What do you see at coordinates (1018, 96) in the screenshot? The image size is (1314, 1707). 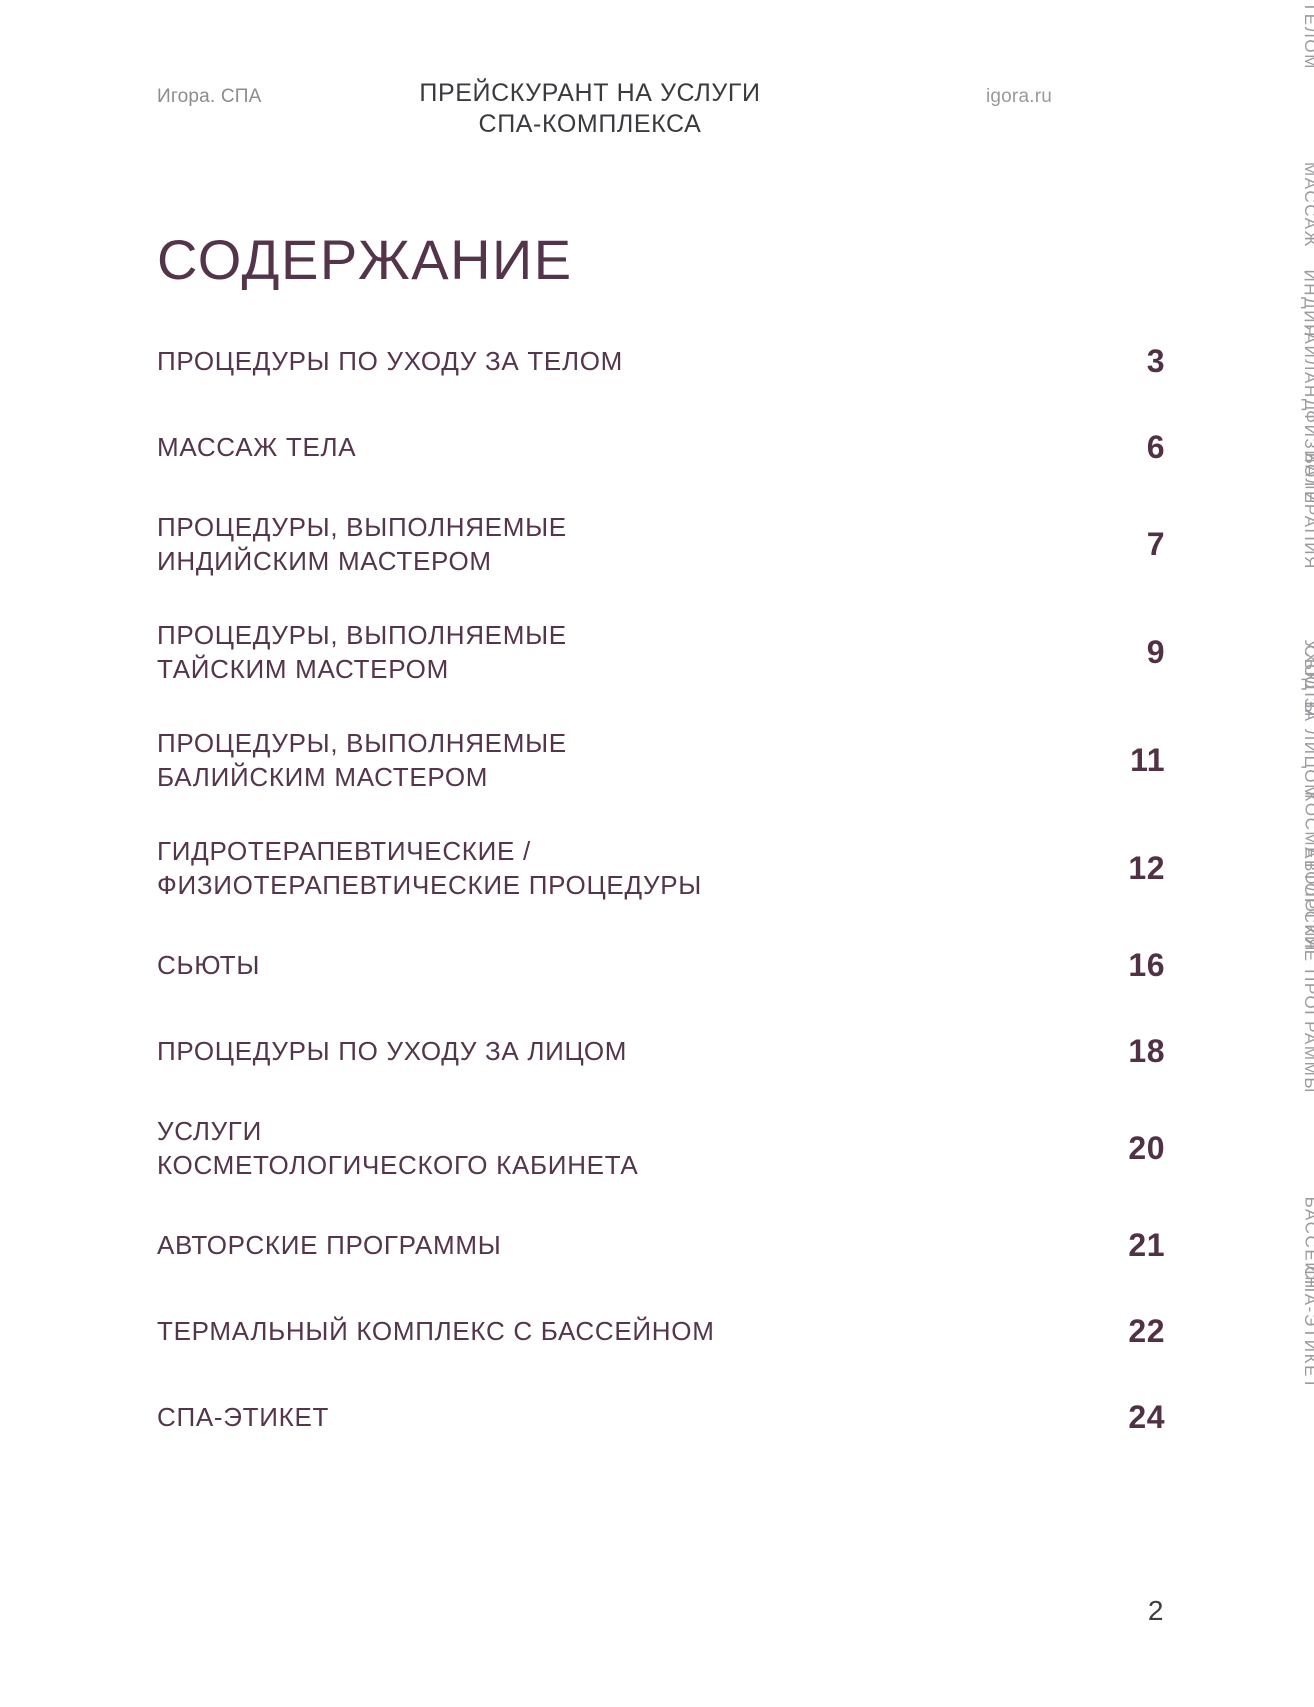 I see `website-url: igora.ru` at bounding box center [1018, 96].